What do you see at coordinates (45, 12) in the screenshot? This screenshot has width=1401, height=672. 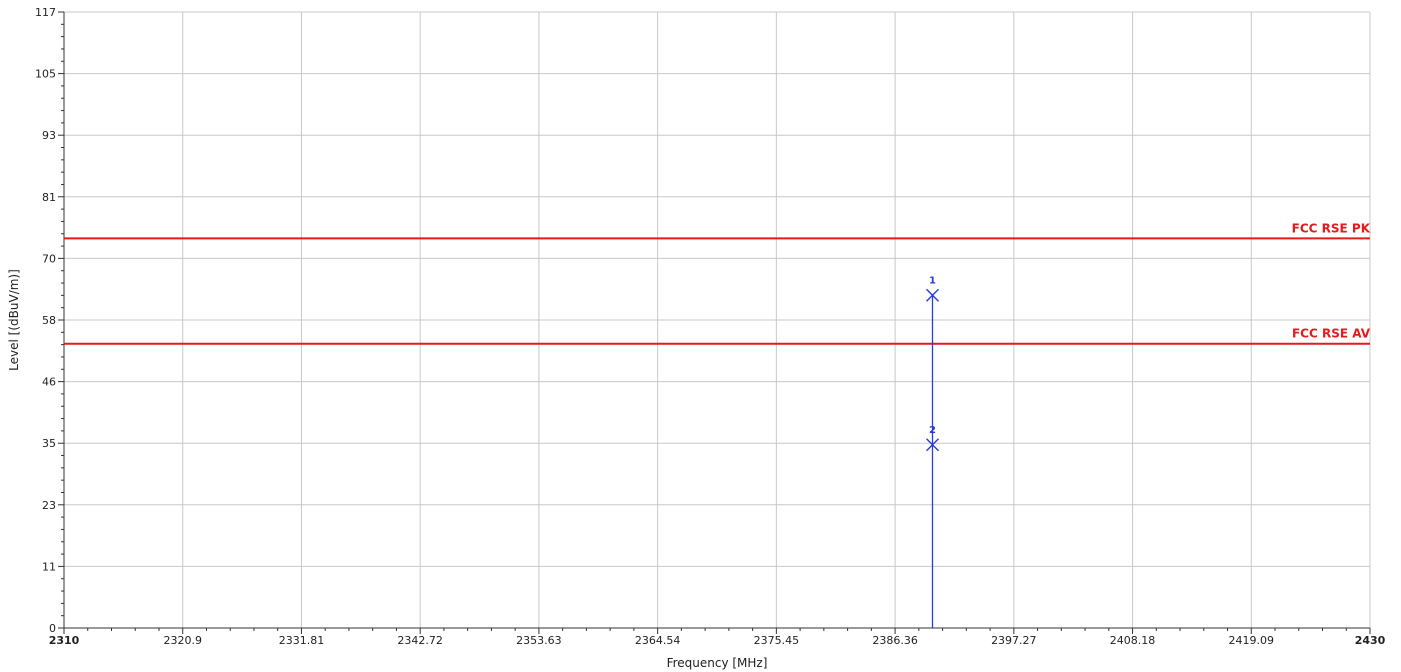 I see `y-tick-label: 117` at bounding box center [45, 12].